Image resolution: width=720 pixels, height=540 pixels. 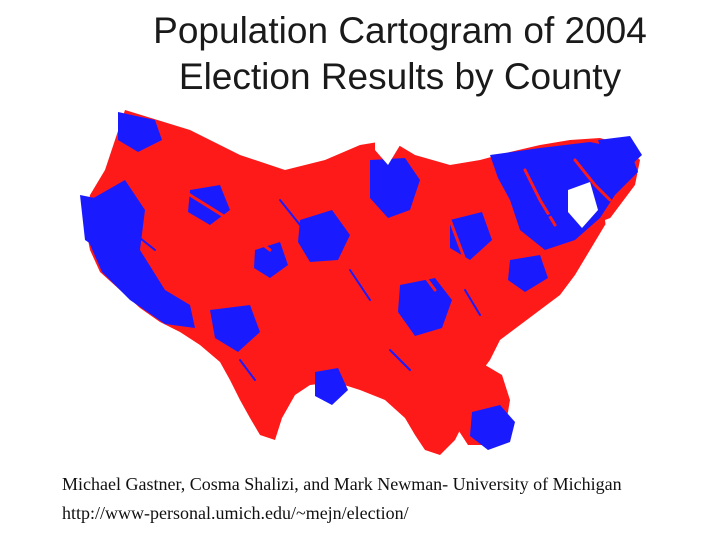 What do you see at coordinates (331, 386) in the screenshot?
I see `cartogram-blue-gulf` at bounding box center [331, 386].